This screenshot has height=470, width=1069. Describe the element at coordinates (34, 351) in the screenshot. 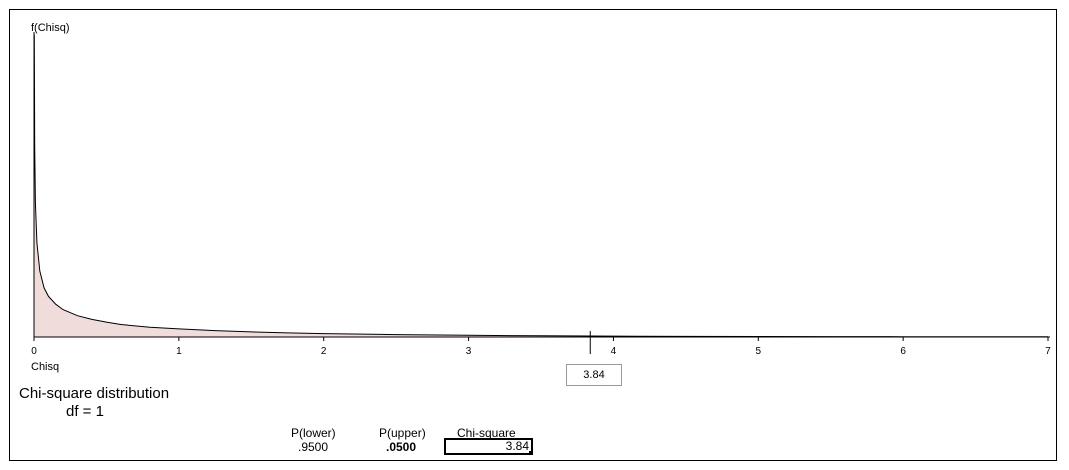

I see `x-tick-label: 0` at that location.